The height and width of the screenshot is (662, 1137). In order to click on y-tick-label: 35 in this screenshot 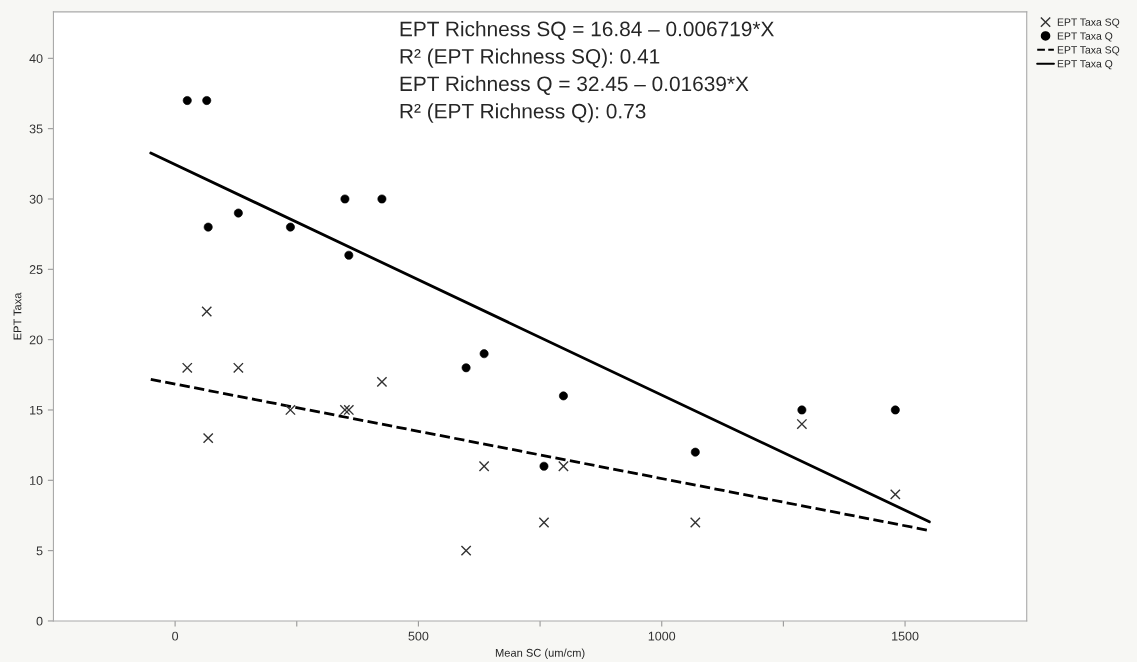, I will do `click(36, 129)`.